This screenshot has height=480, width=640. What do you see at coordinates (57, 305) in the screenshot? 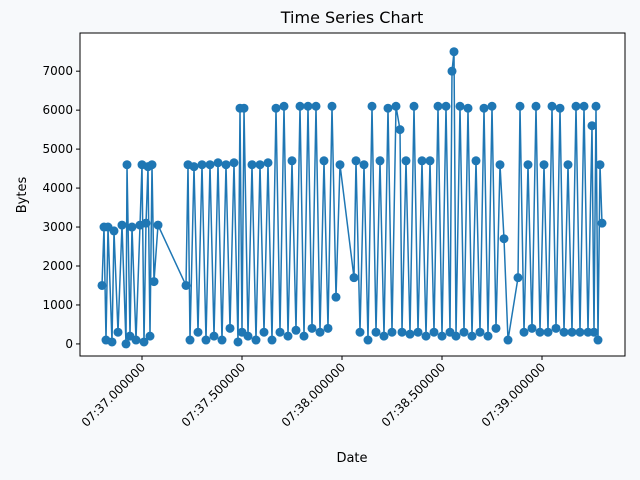
I see `y-tick-label: 1000` at bounding box center [57, 305].